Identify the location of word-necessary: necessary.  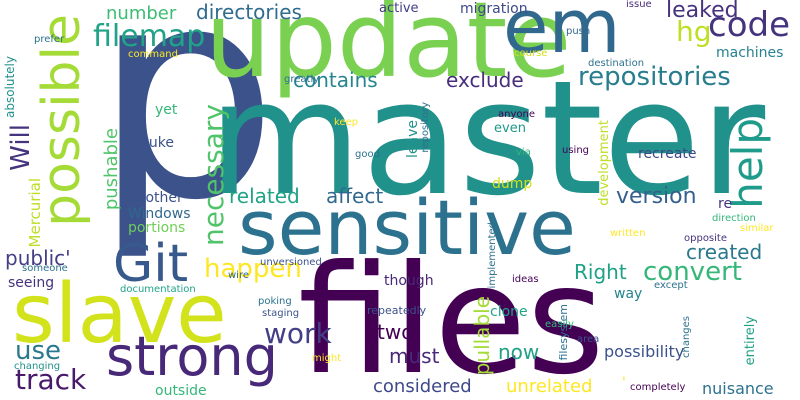
(213, 175).